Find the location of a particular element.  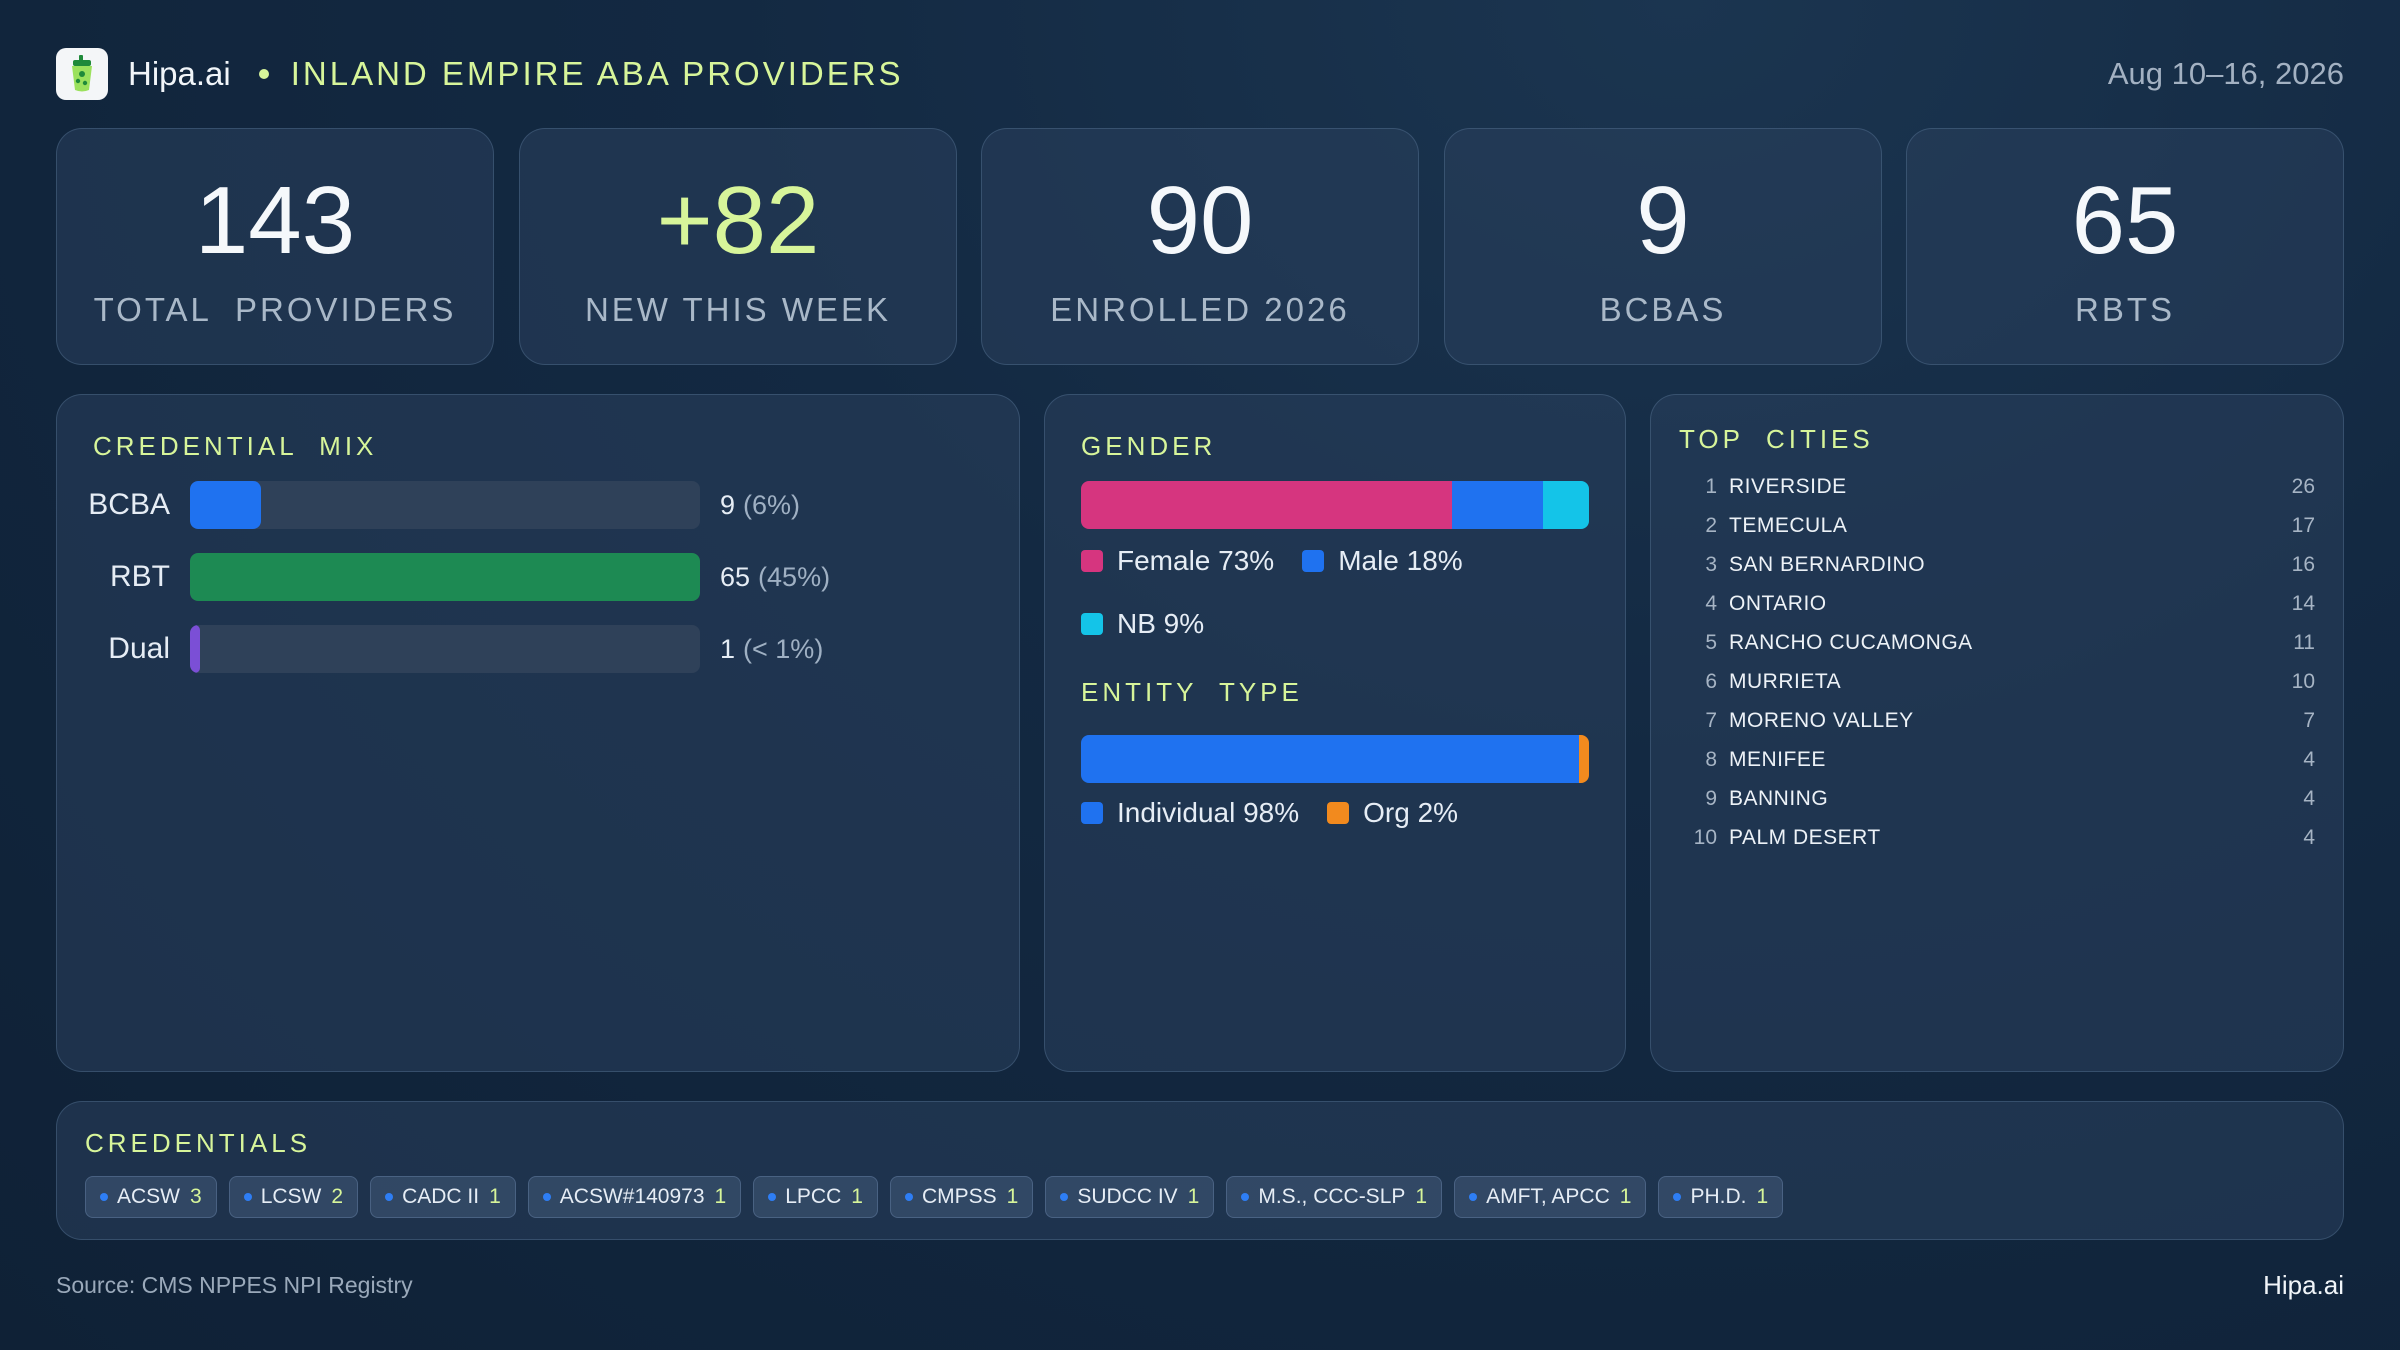

city-count: 4 is located at coordinates (2309, 798).